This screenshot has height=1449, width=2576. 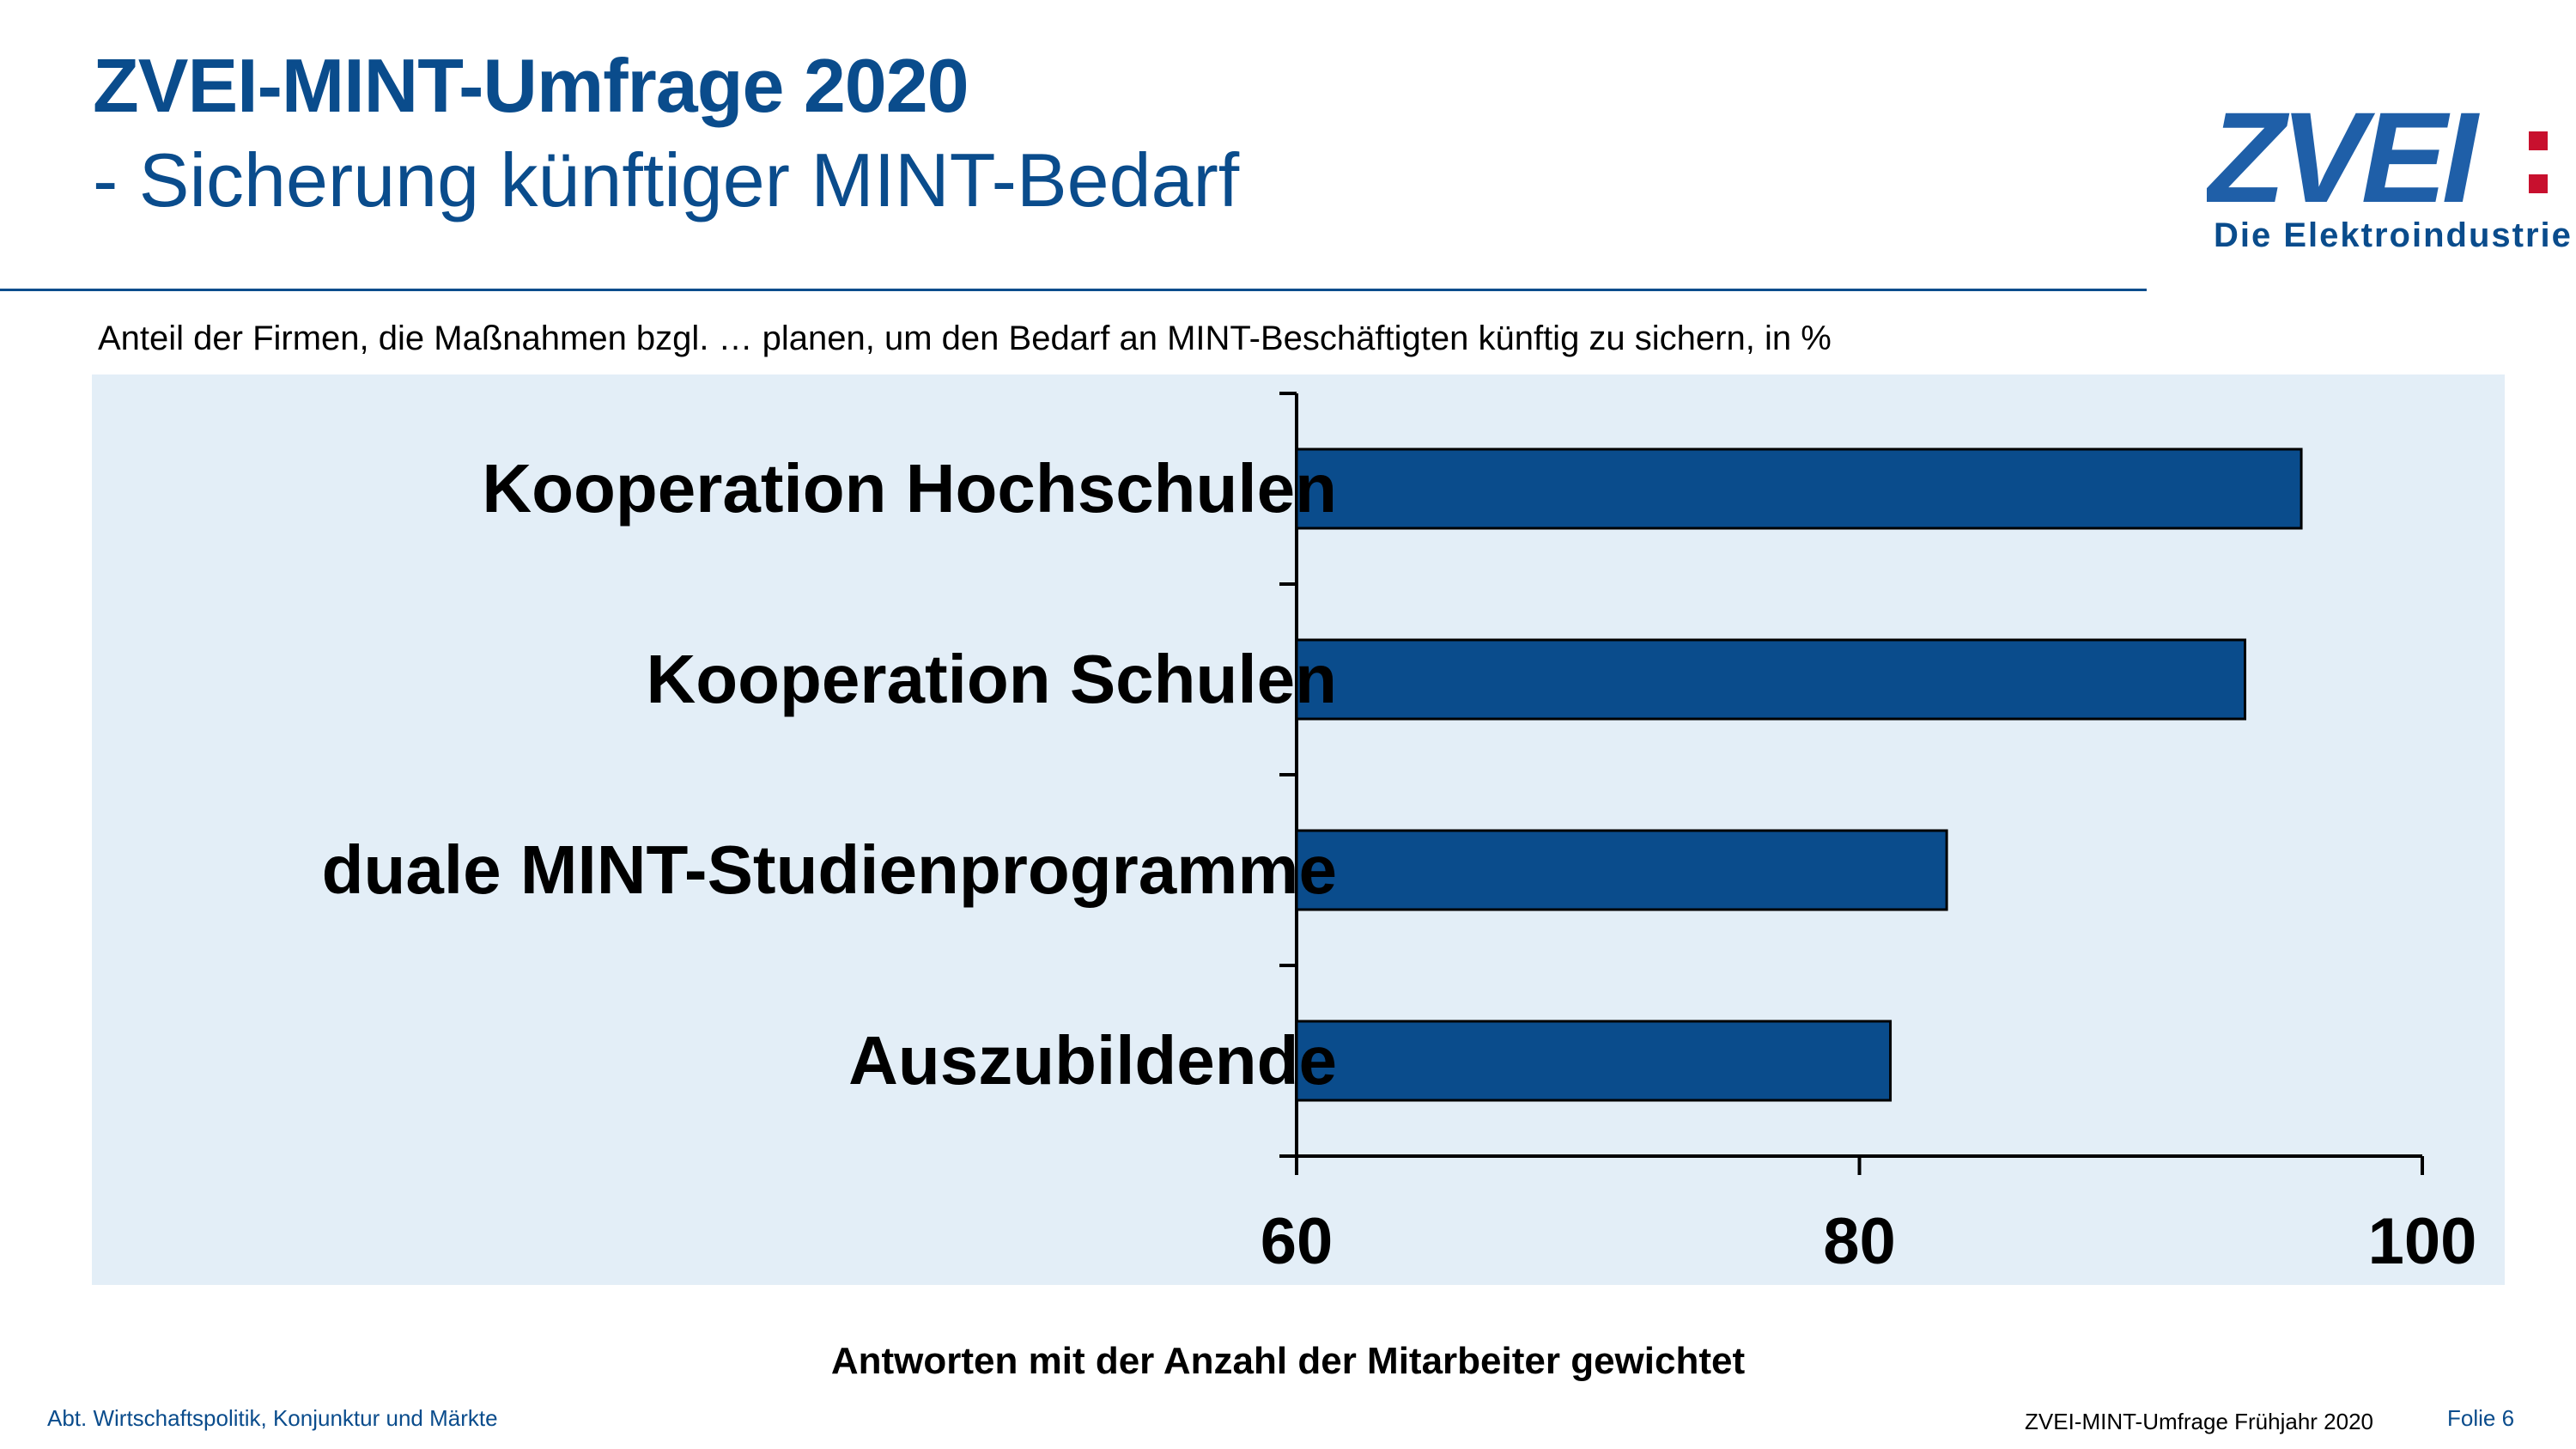 I want to click on x-tick-label: 100, so click(x=2422, y=1241).